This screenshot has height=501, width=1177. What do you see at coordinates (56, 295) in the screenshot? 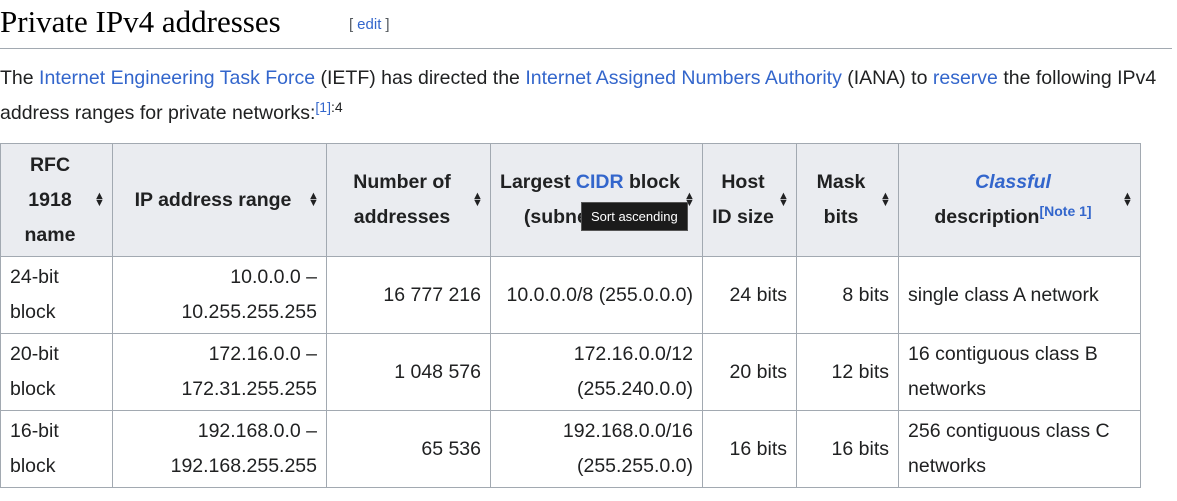
I see `cell-name: 24-bit block` at bounding box center [56, 295].